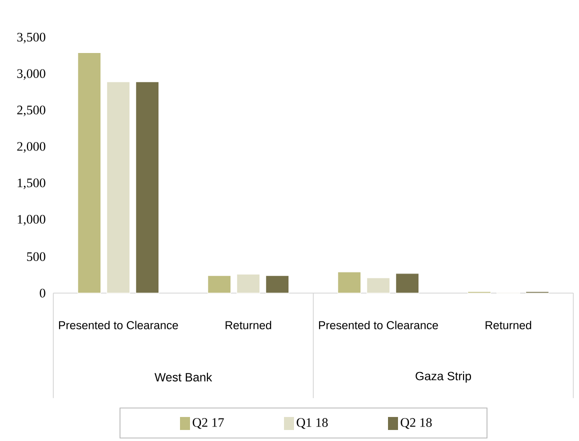 The image size is (579, 441). I want to click on y-tick-label: 3,000, so click(31, 74).